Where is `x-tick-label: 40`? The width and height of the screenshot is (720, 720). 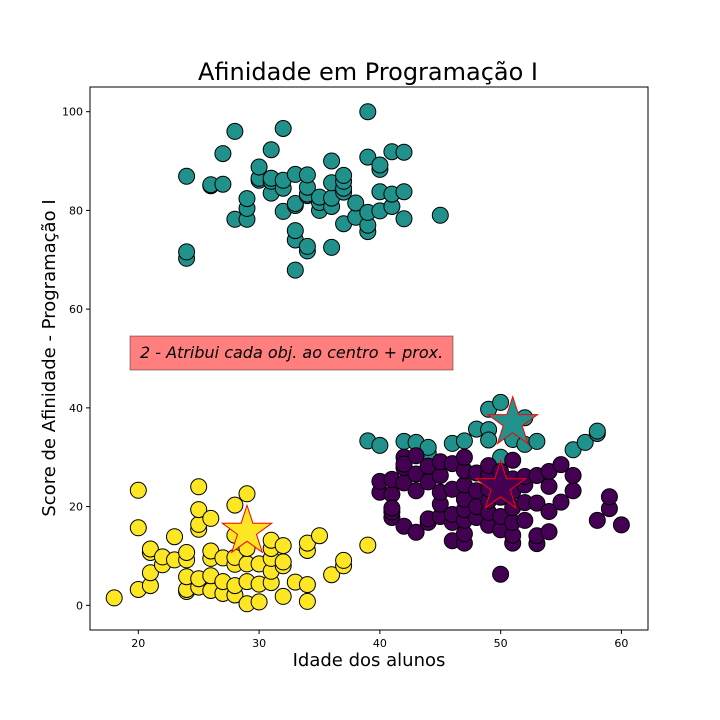
x-tick-label: 40 is located at coordinates (380, 643).